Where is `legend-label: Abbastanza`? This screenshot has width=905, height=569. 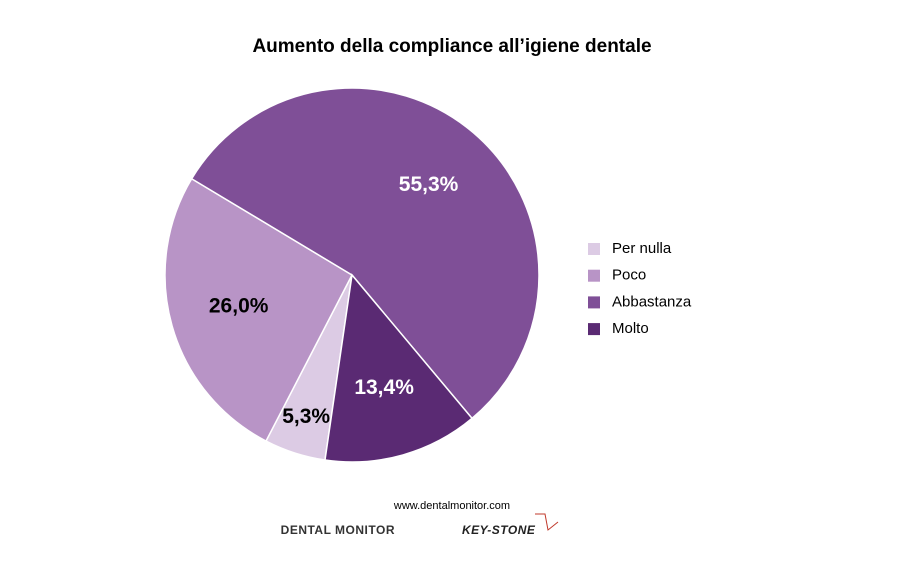 legend-label: Abbastanza is located at coordinates (652, 301).